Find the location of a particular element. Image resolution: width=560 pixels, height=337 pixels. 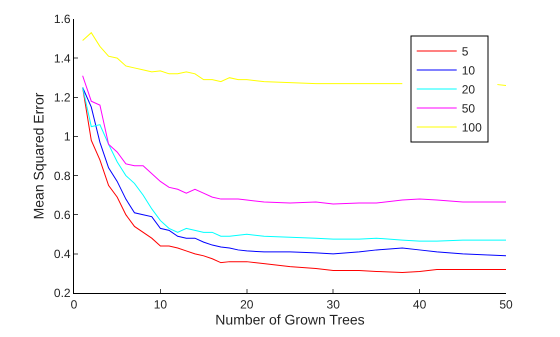

y-tick-label: 0.4 is located at coordinates (62, 254).